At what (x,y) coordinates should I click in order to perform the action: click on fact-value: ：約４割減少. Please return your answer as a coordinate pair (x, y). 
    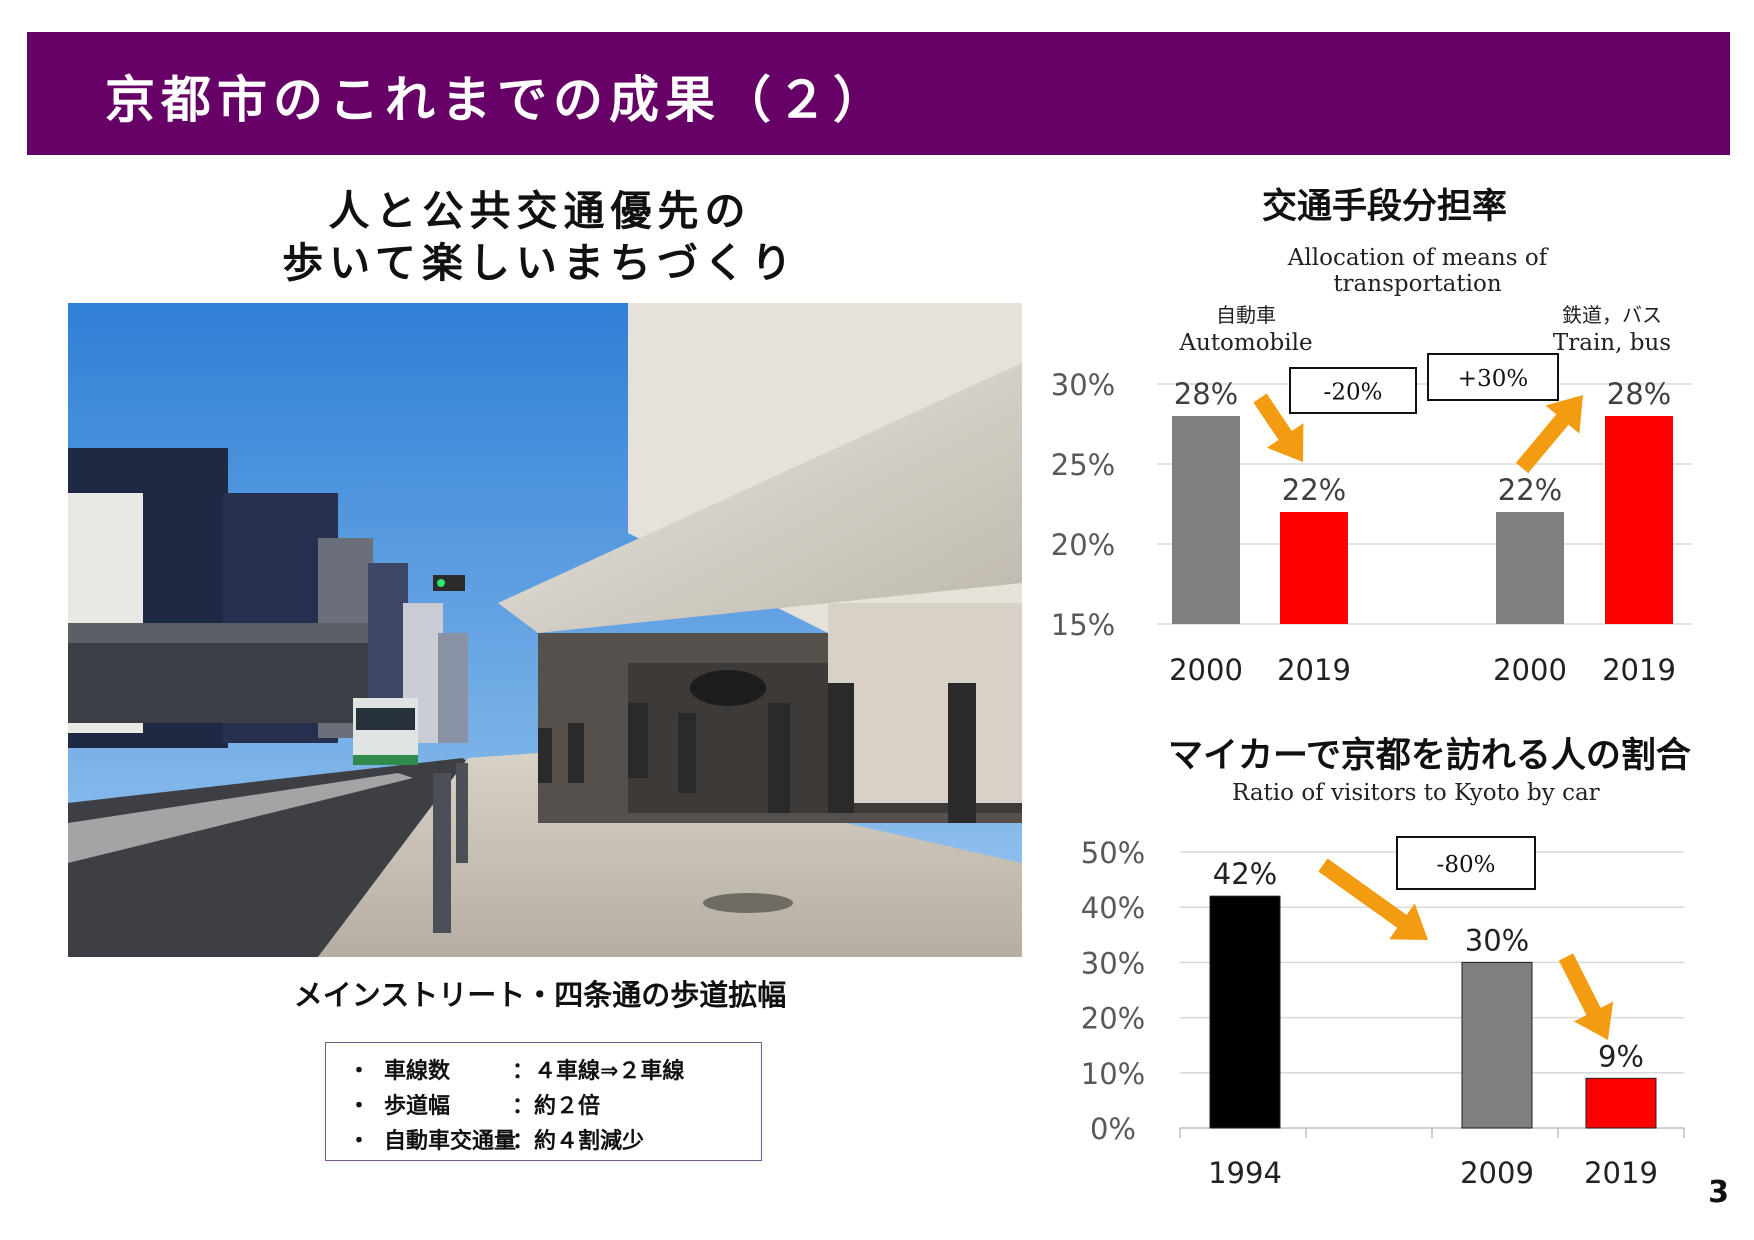
    Looking at the image, I should click on (578, 1141).